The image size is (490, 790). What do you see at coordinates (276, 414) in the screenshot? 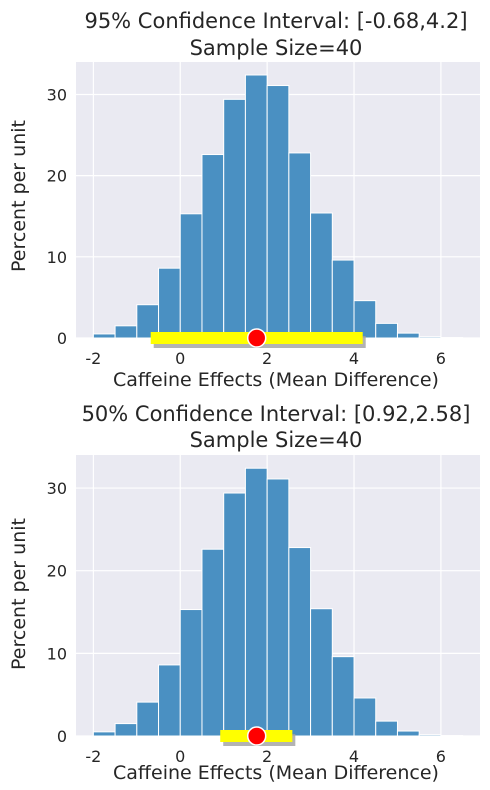
I see `chart-title: 50% Confidence Interval: [0.92,2.58]` at bounding box center [276, 414].